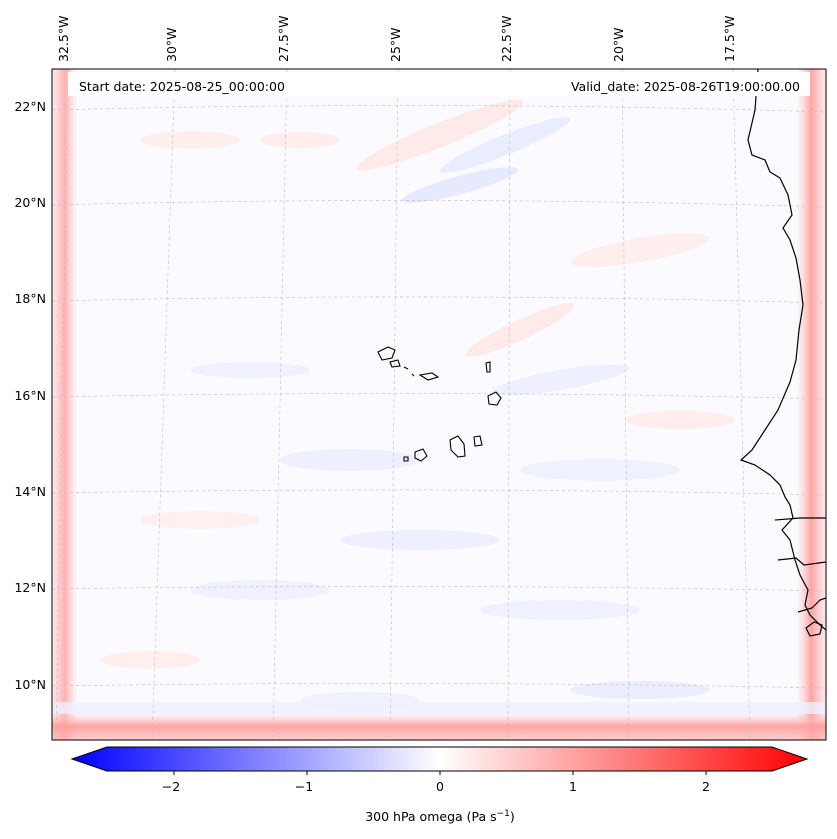 This screenshot has width=837, height=839. Describe the element at coordinates (30, 202) in the screenshot. I see `lat-label-20n: 20°N` at that location.